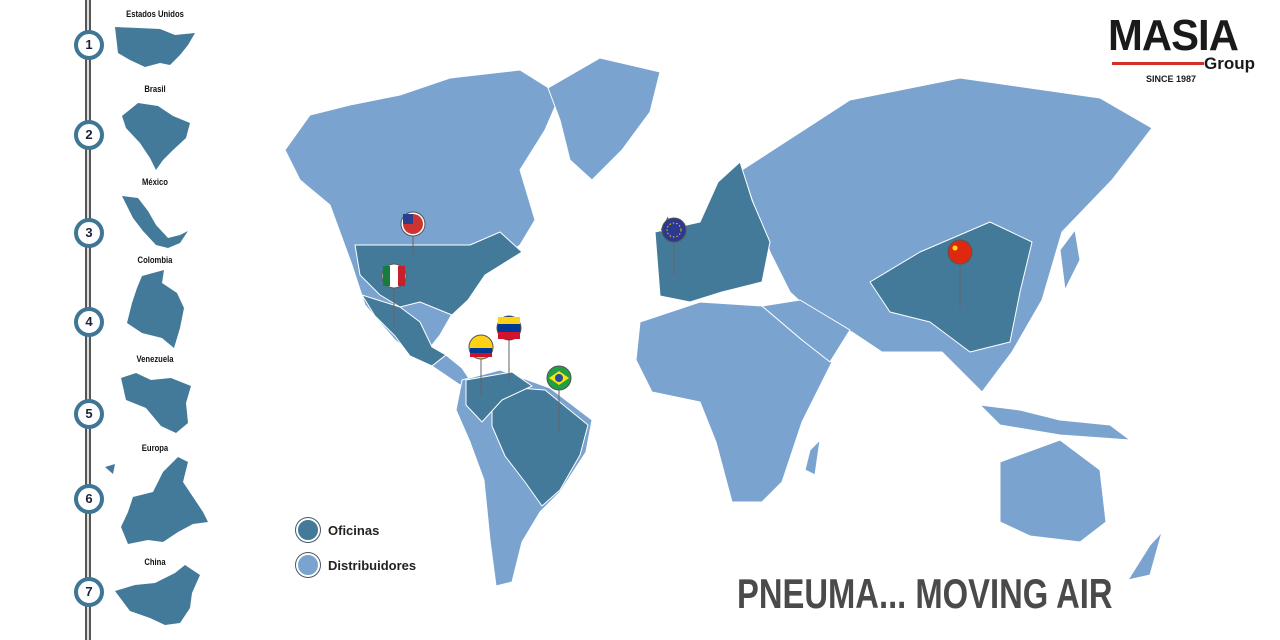 The height and width of the screenshot is (640, 1280). I want to click on country-label: Colombia, so click(155, 260).